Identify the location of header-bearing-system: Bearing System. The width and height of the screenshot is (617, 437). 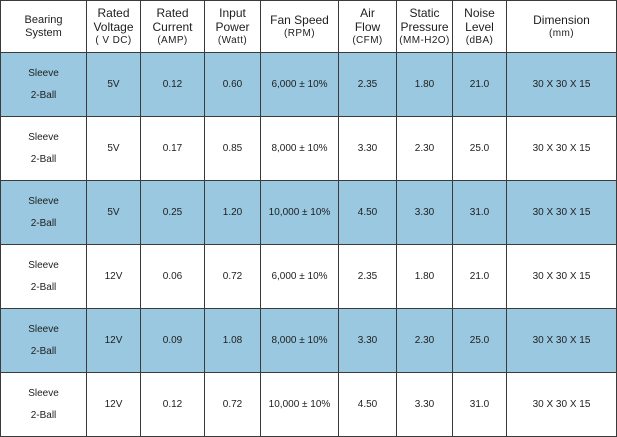
(43, 26).